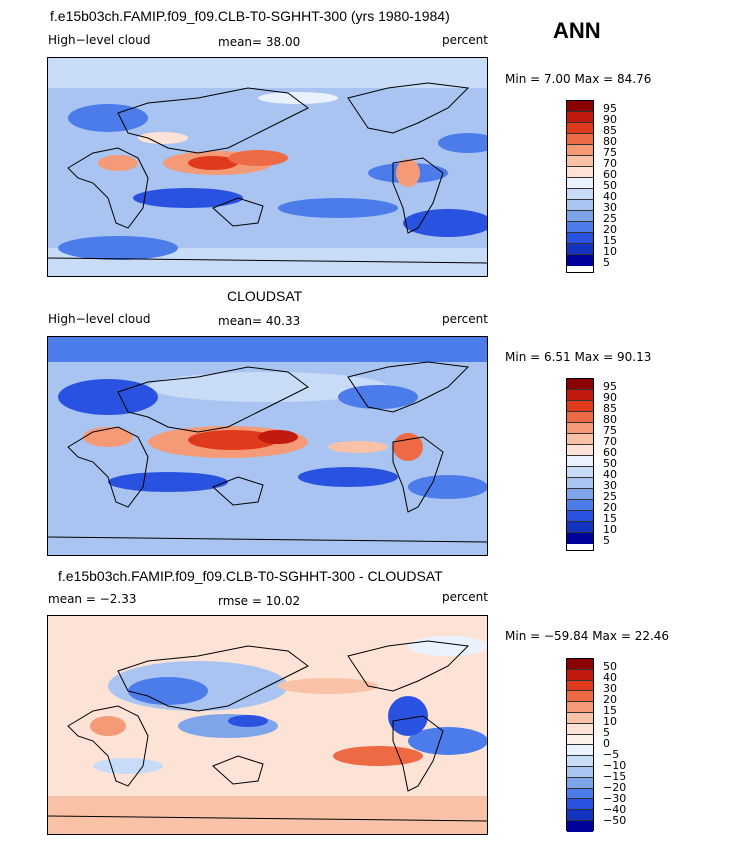 The image size is (733, 842). What do you see at coordinates (610, 710) in the screenshot?
I see `panel3-tick: 15` at bounding box center [610, 710].